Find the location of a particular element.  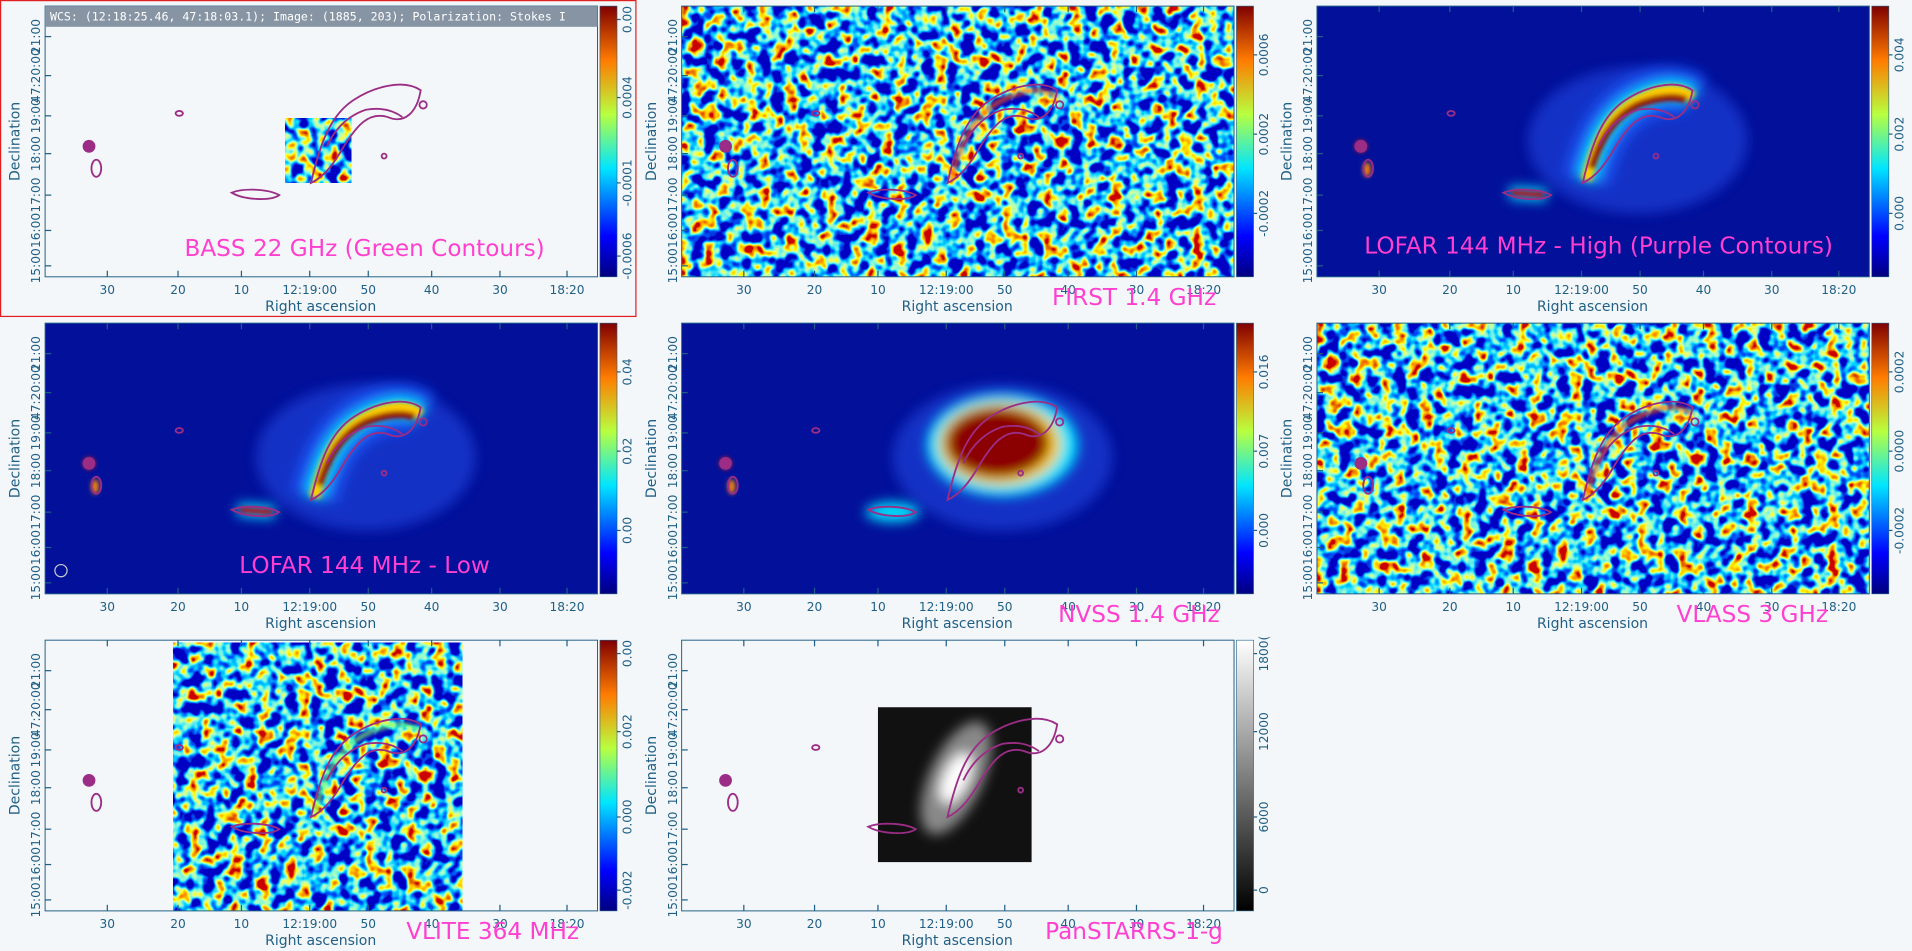

emission-core-lower is located at coordinates (1527, 194).